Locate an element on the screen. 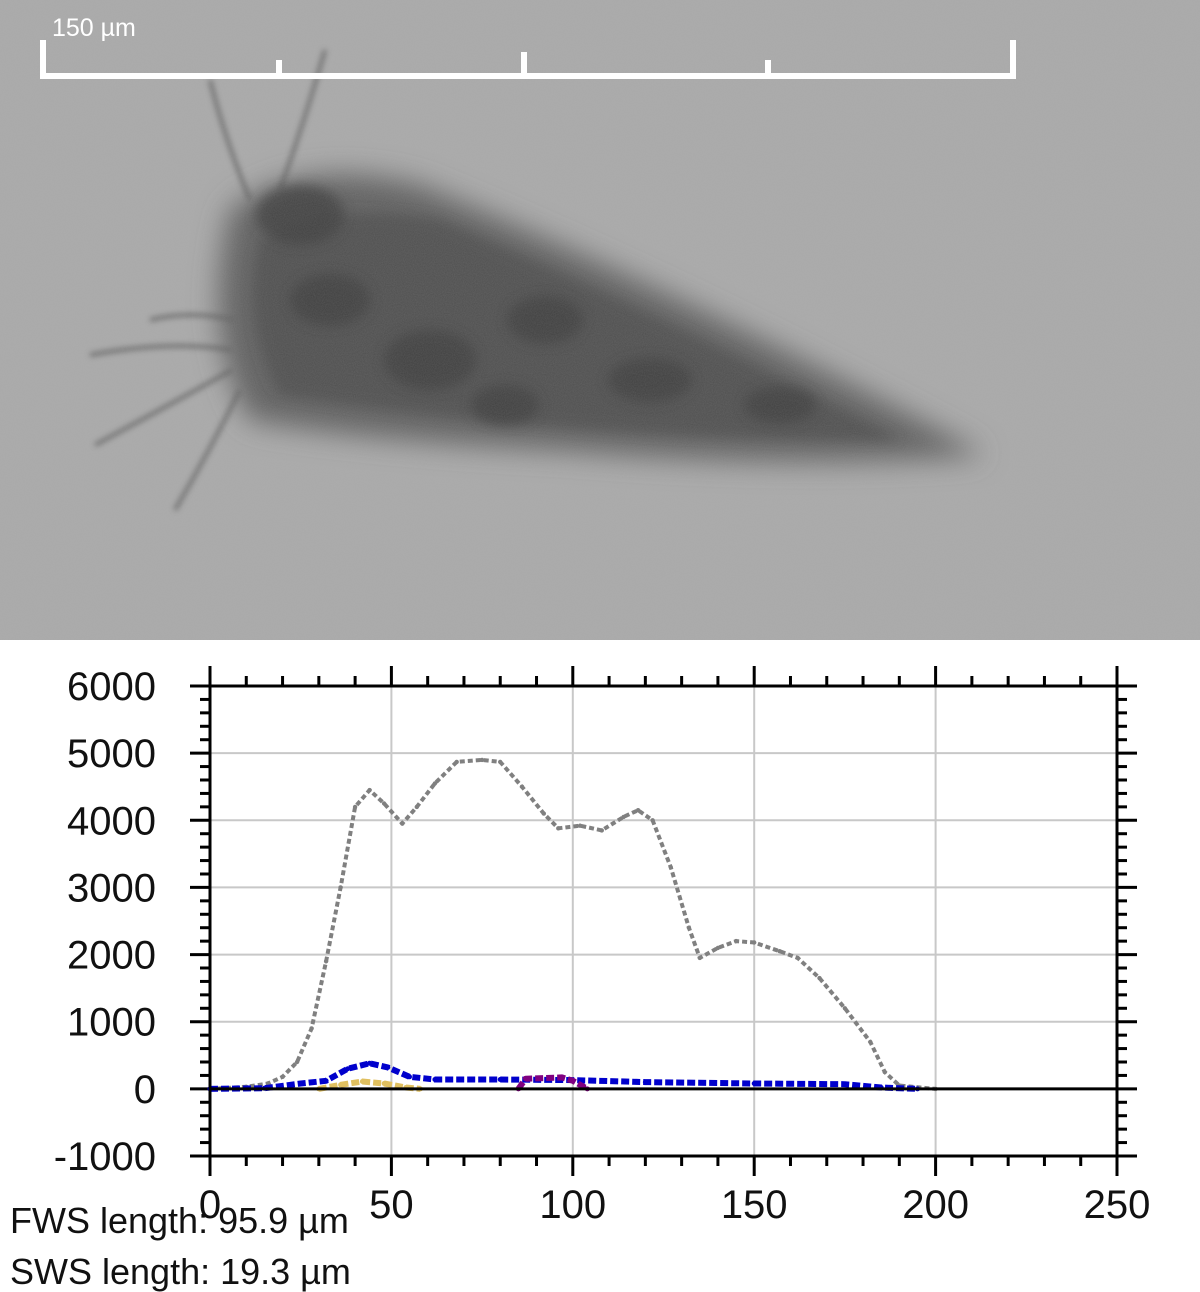 The height and width of the screenshot is (1292, 1200). x-tick-label: 250 is located at coordinates (1117, 1205).